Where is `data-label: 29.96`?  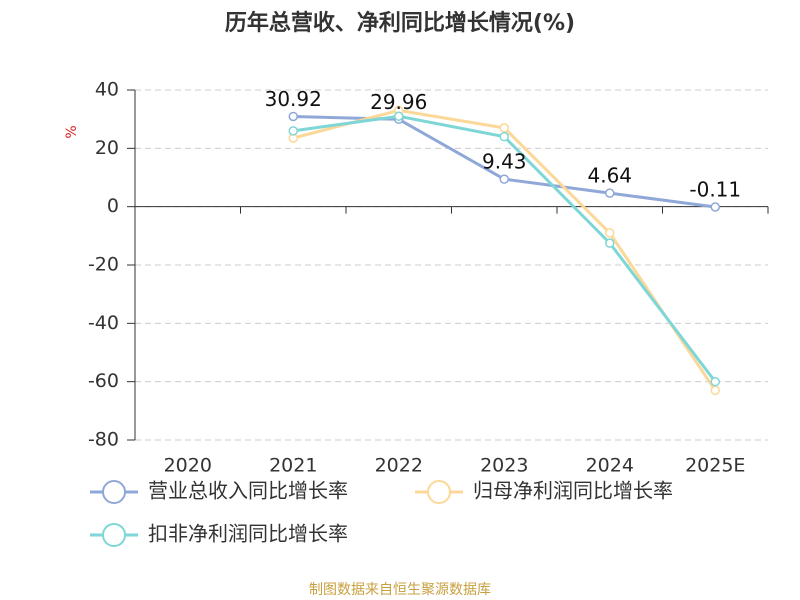 data-label: 29.96 is located at coordinates (398, 102).